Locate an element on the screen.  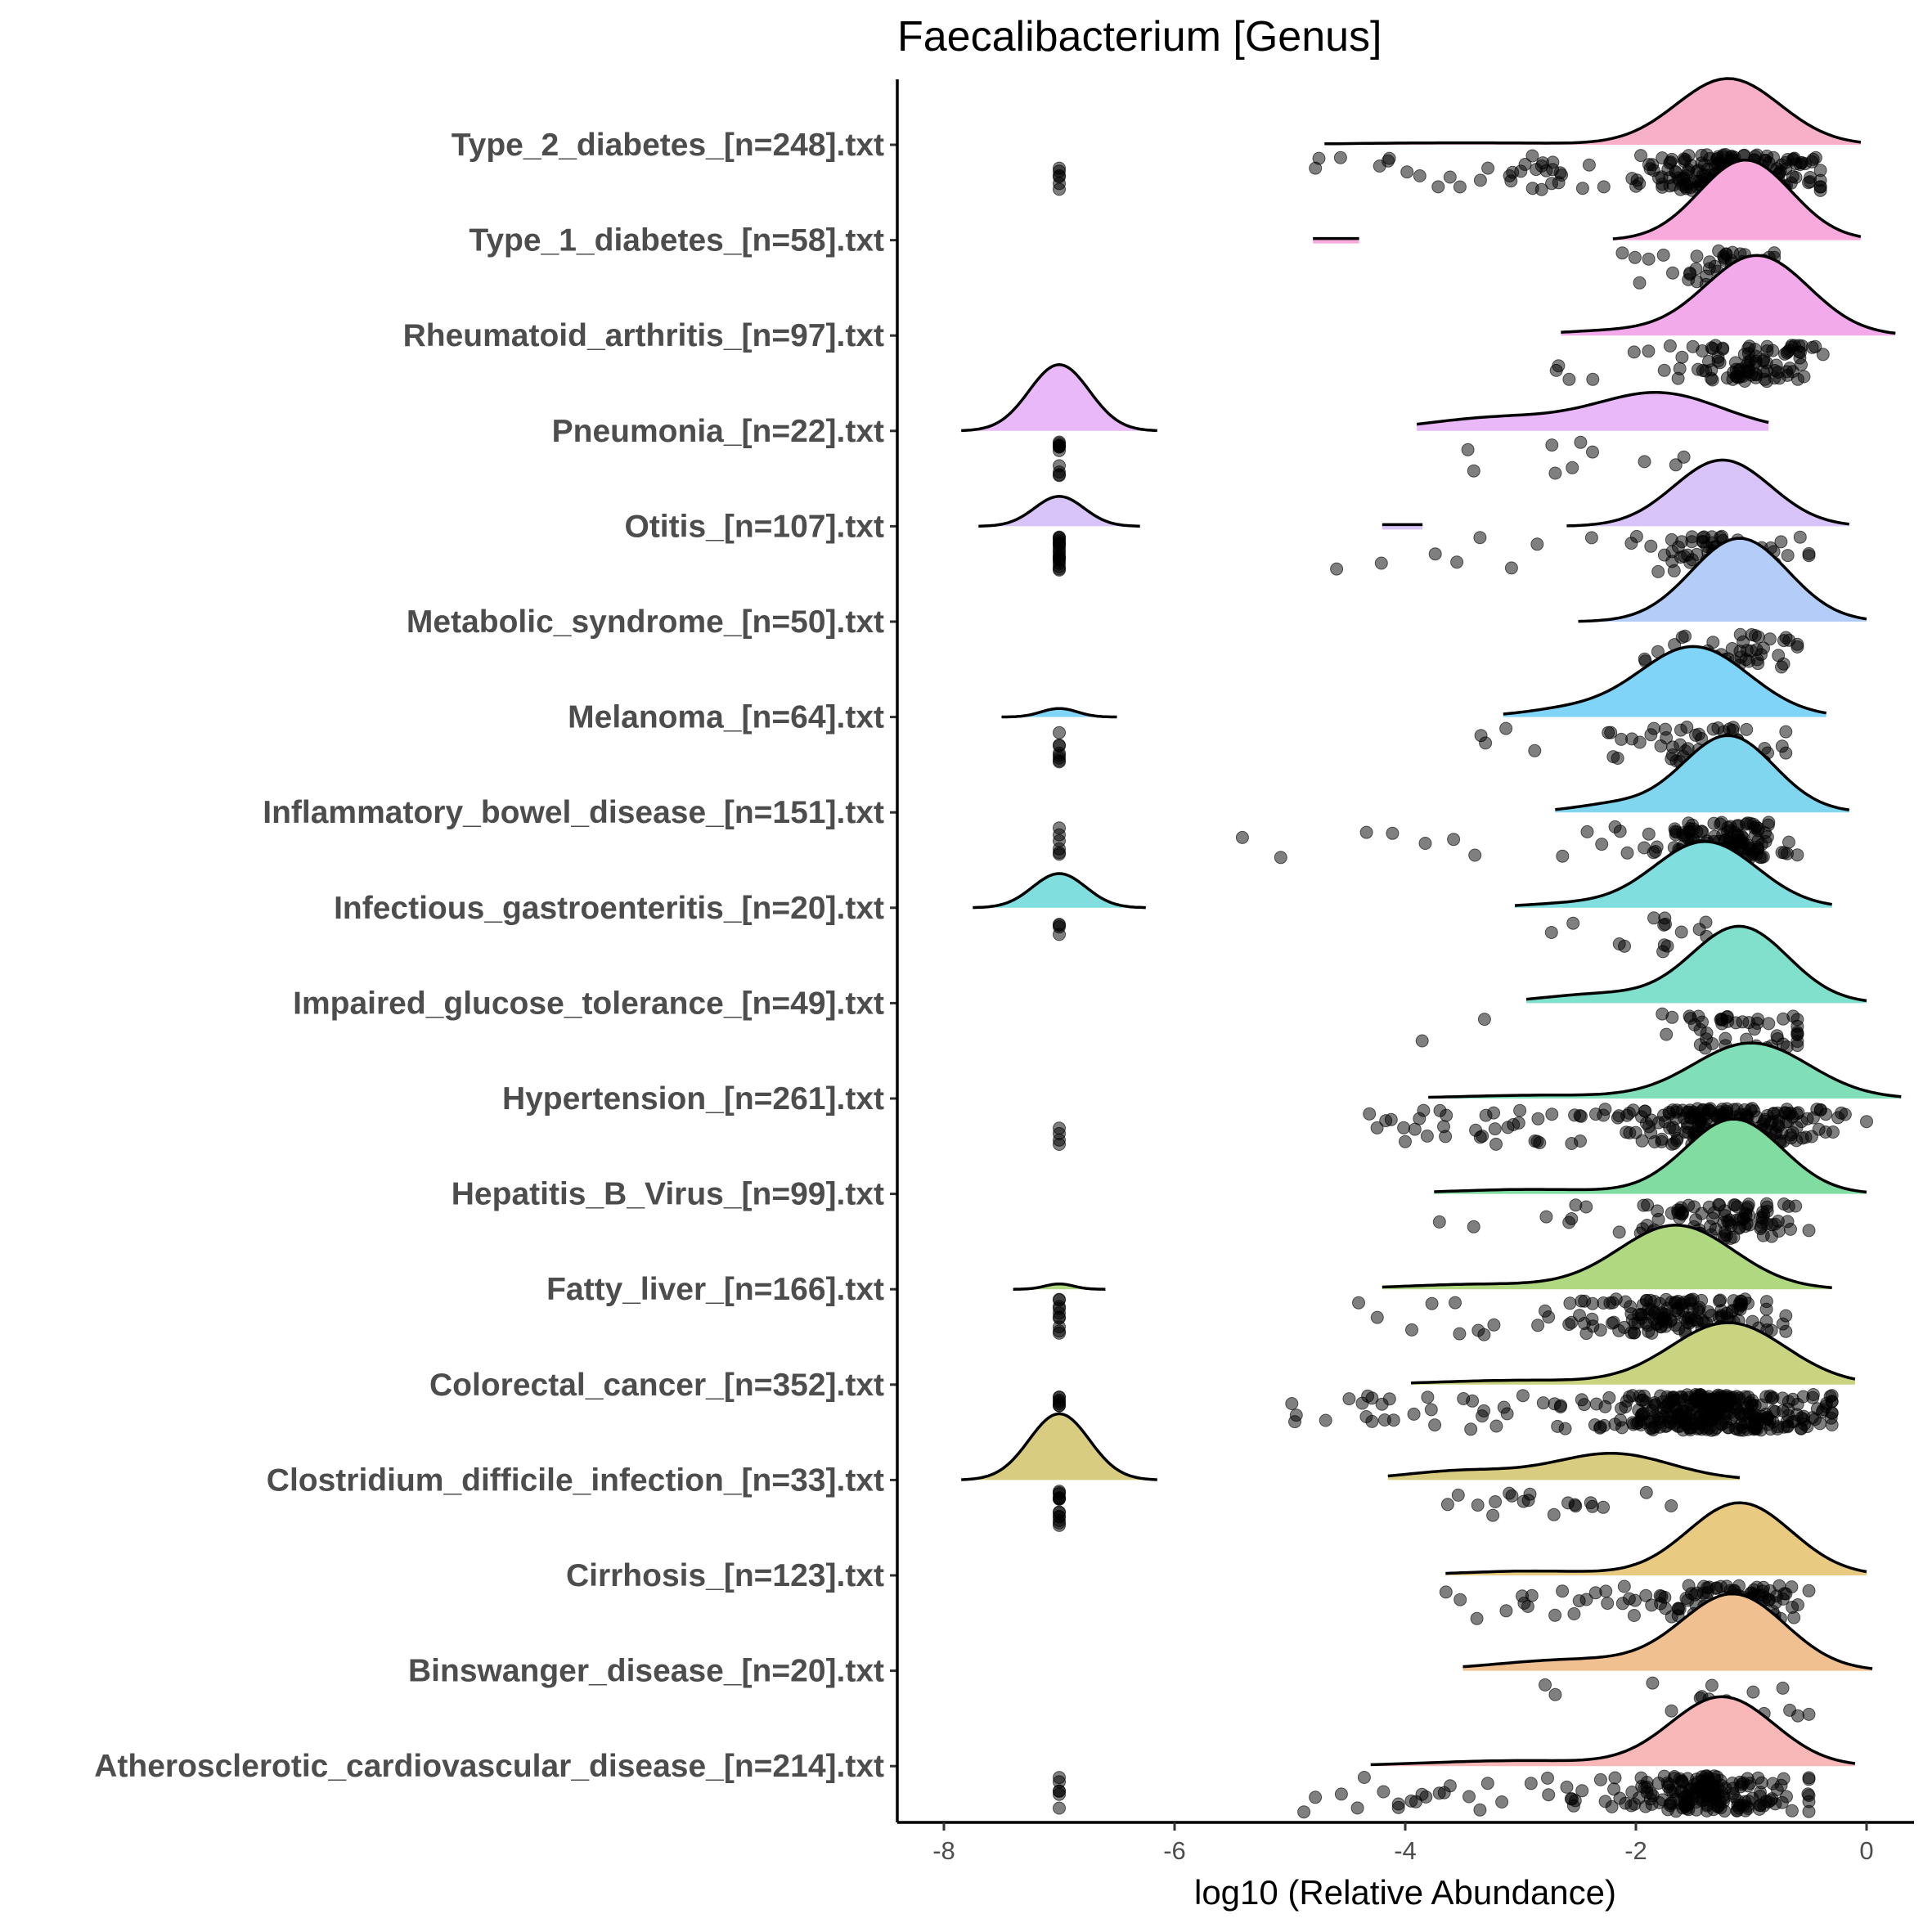
y-tick-label: Inflammatory_bowel_disease_[n=151].txt is located at coordinates (573, 813).